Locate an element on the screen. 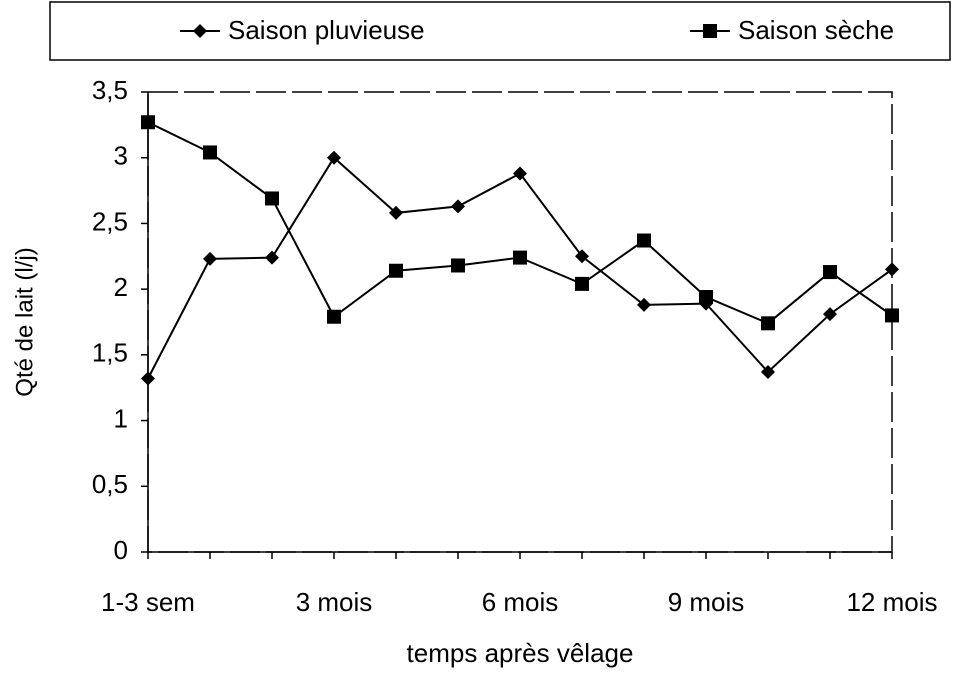  y-tick-label: 0 is located at coordinates (121, 550).